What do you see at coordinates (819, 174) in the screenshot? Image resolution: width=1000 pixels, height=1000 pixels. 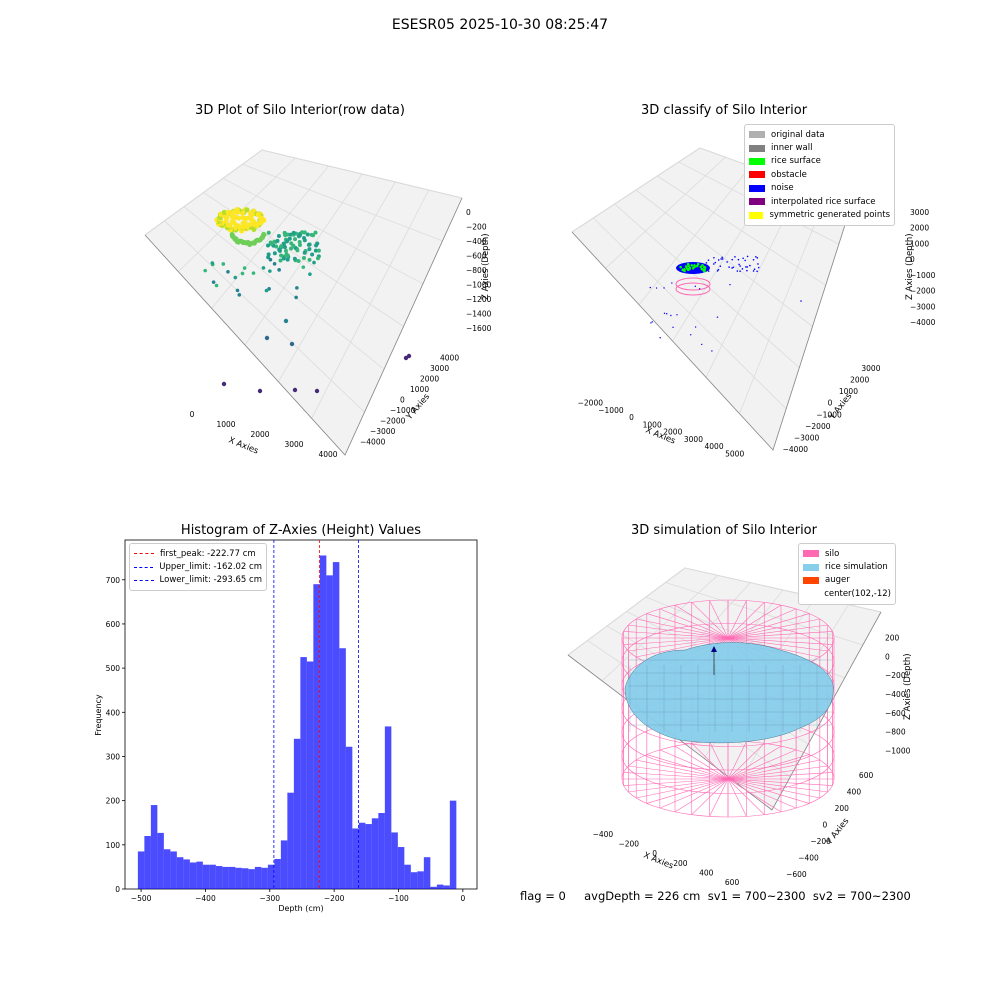 I see `legend-item: obstacle` at bounding box center [819, 174].